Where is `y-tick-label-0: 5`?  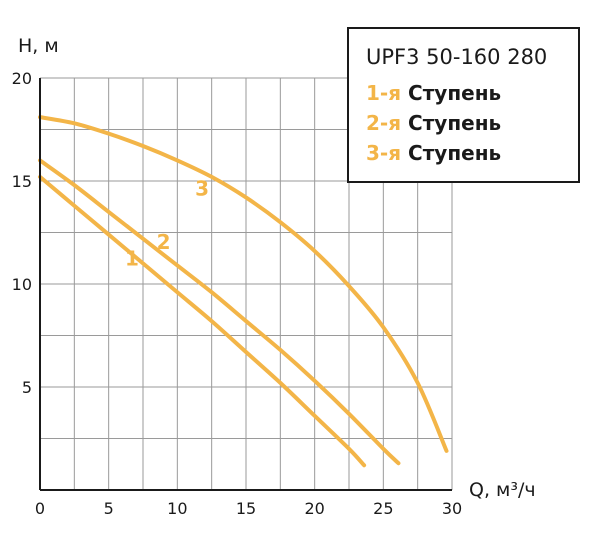 y-tick-label-0: 5 is located at coordinates (27, 387).